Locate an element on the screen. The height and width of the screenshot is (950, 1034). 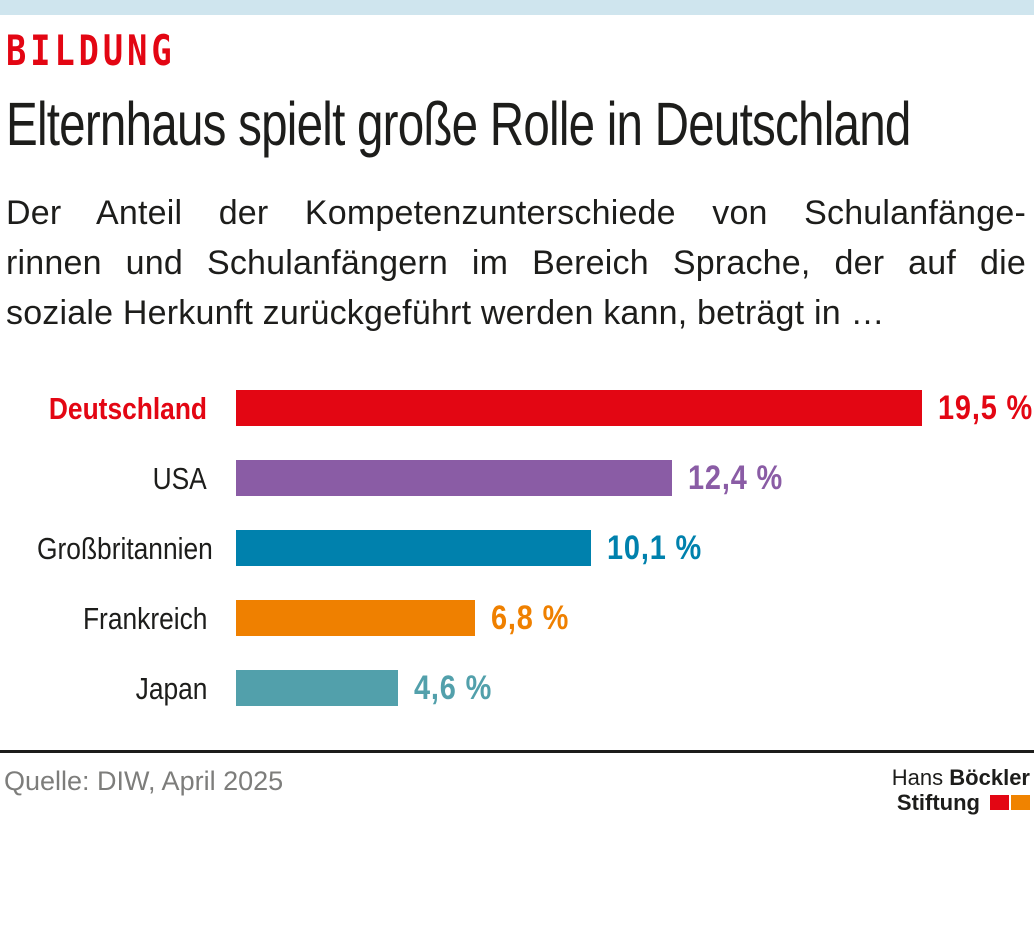
hans-boeckler-stiftung-logo: Hans Böckler Stiftung is located at coordinates (961, 790).